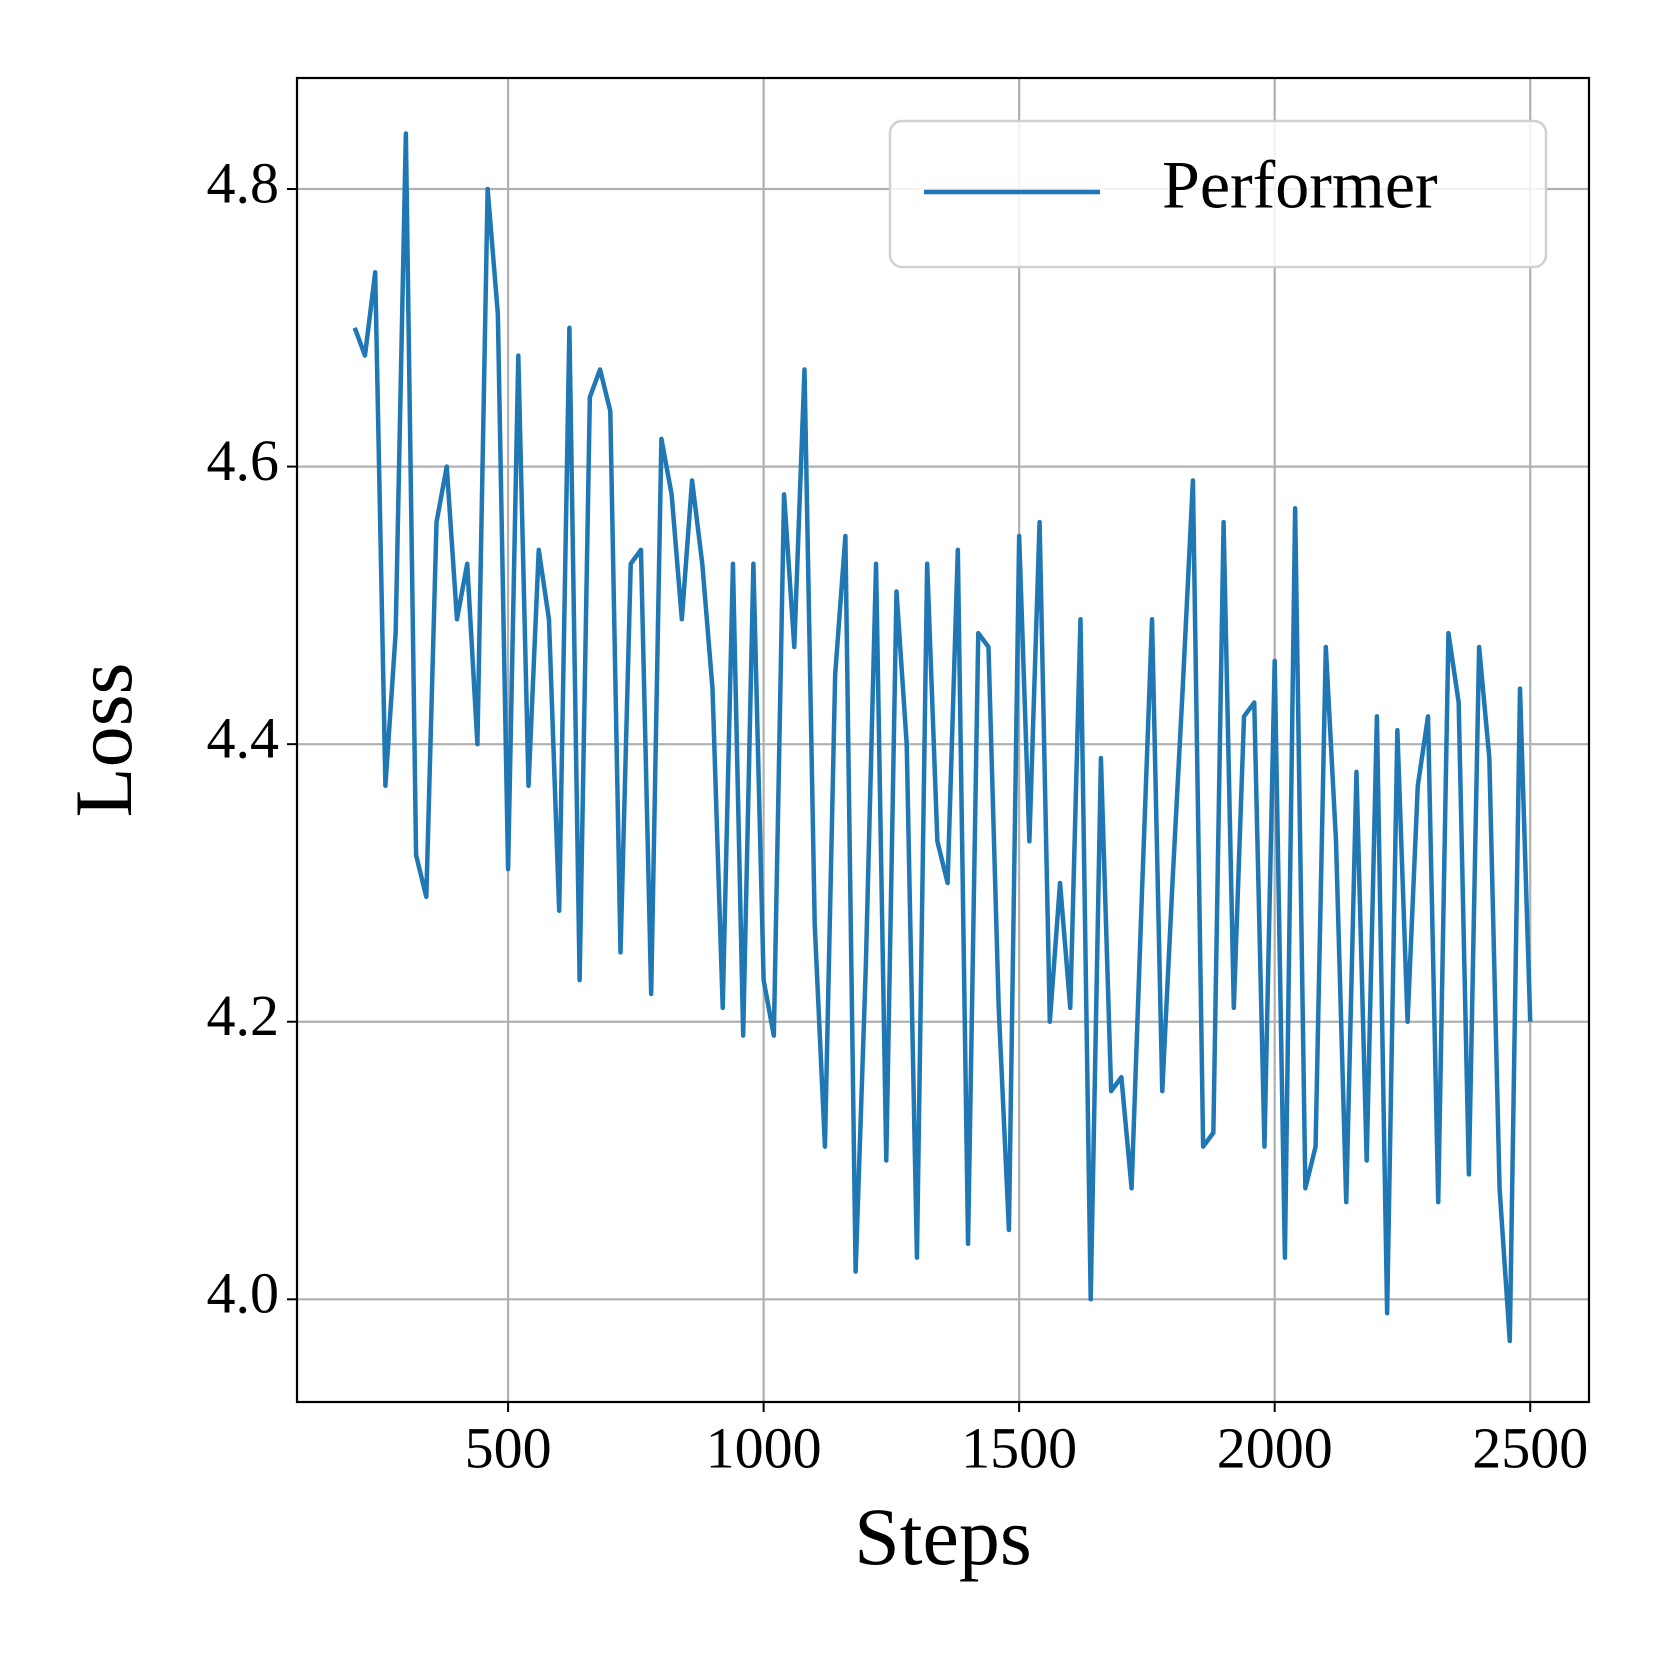 Image resolution: width=1661 pixels, height=1661 pixels. What do you see at coordinates (508, 1447) in the screenshot?
I see `x-tick-label: 500` at bounding box center [508, 1447].